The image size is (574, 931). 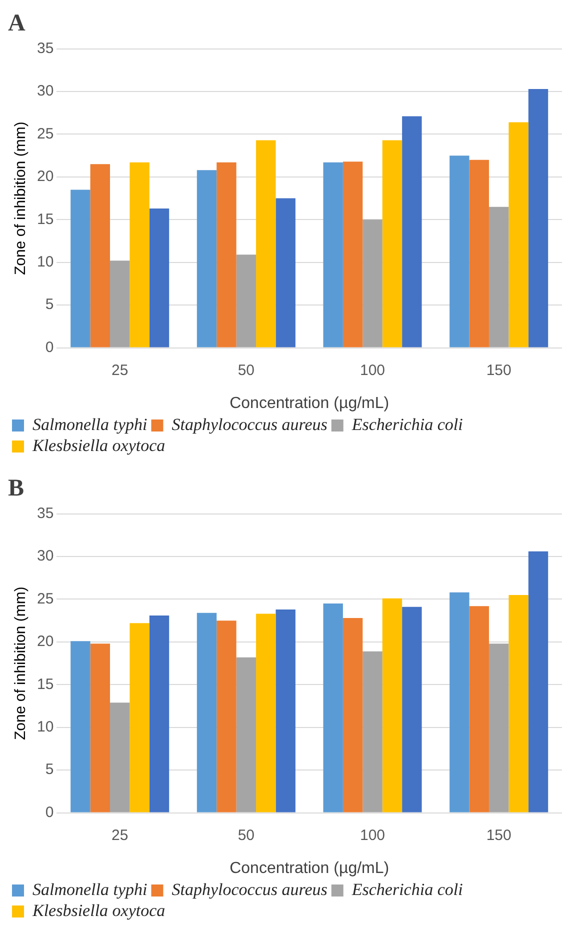 What do you see at coordinates (17, 23) in the screenshot?
I see `chart-title: A` at bounding box center [17, 23].